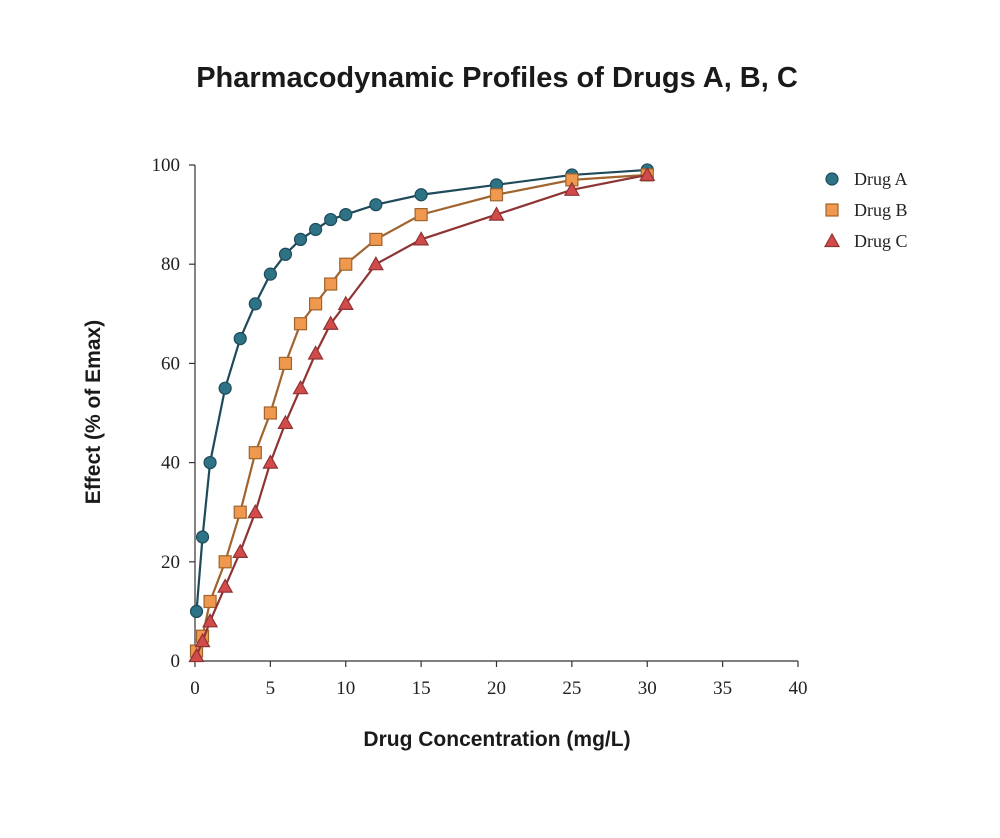 The height and width of the screenshot is (838, 1000). I want to click on y-axis-label: Effect (% of Emax), so click(93, 412).